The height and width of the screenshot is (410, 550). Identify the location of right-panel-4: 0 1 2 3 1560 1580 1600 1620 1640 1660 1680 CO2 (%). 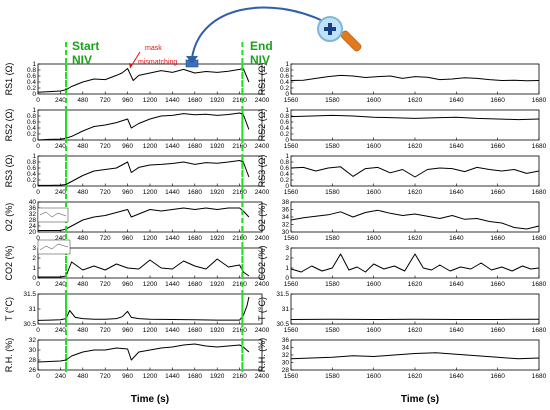
(402, 266).